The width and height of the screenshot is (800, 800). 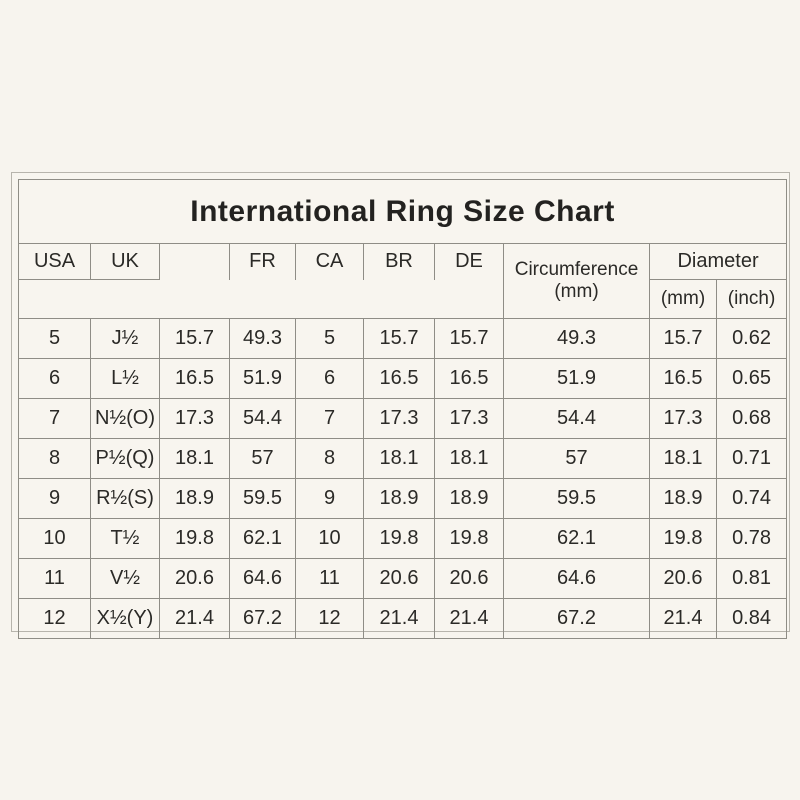 What do you see at coordinates (576, 338) in the screenshot?
I see `cell-circumference: 49.3` at bounding box center [576, 338].